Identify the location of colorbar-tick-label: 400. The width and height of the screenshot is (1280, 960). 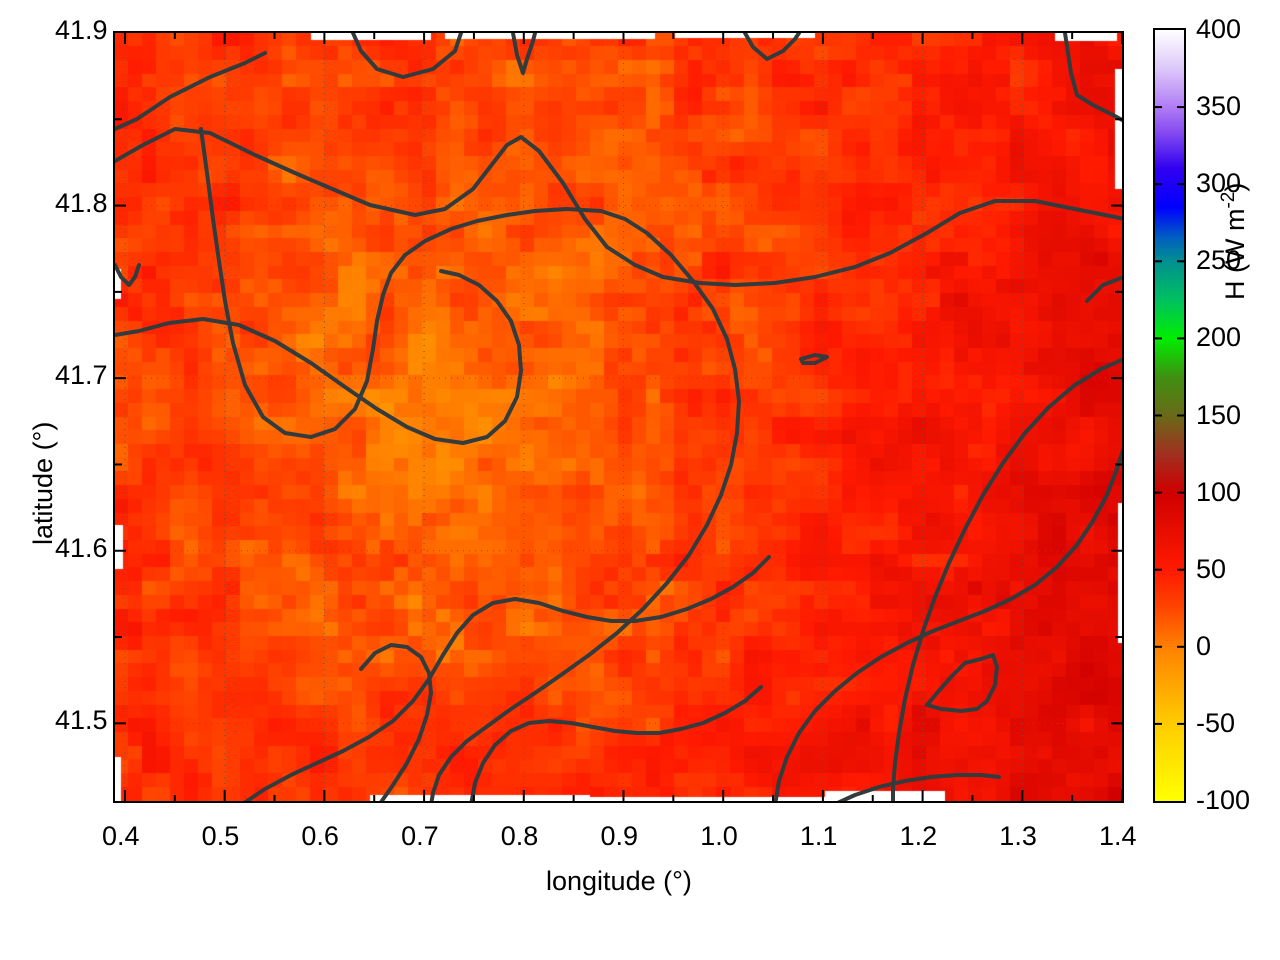
(1219, 29).